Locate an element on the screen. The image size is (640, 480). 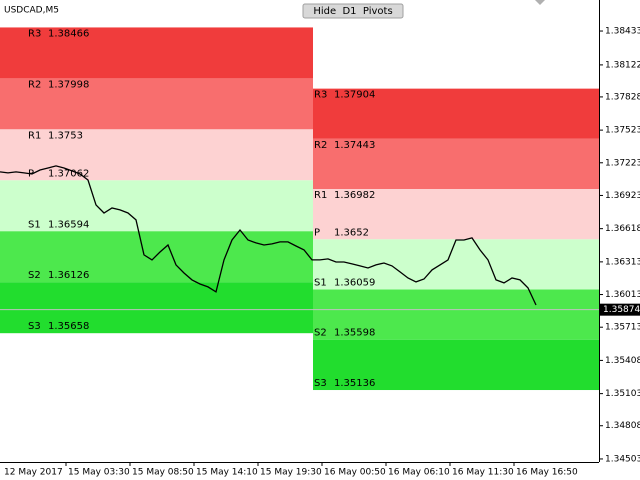
y-tick-label: 1.37523 is located at coordinates (622, 131).